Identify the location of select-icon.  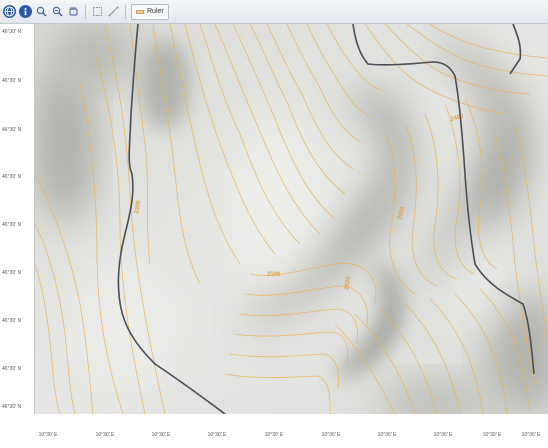
(97, 11).